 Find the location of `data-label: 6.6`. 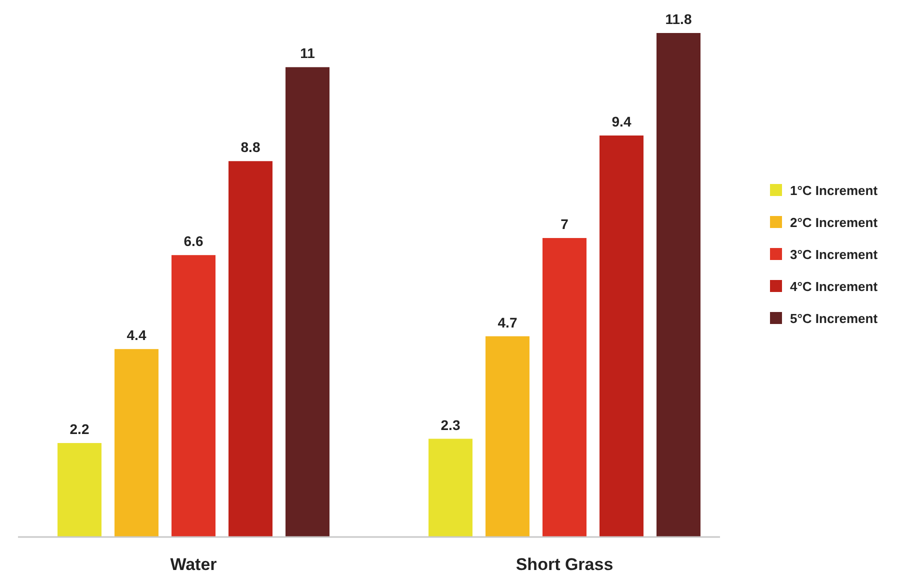

data-label: 6.6 is located at coordinates (194, 241).